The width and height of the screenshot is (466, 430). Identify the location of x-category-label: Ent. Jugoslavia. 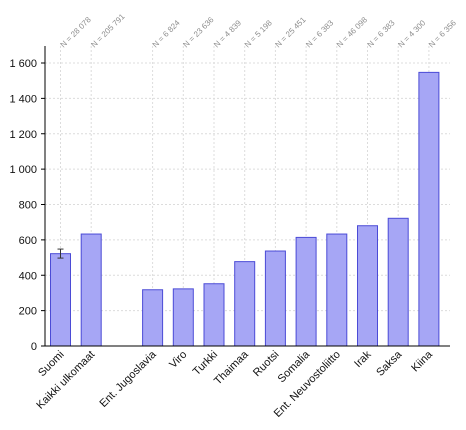
(128, 379).